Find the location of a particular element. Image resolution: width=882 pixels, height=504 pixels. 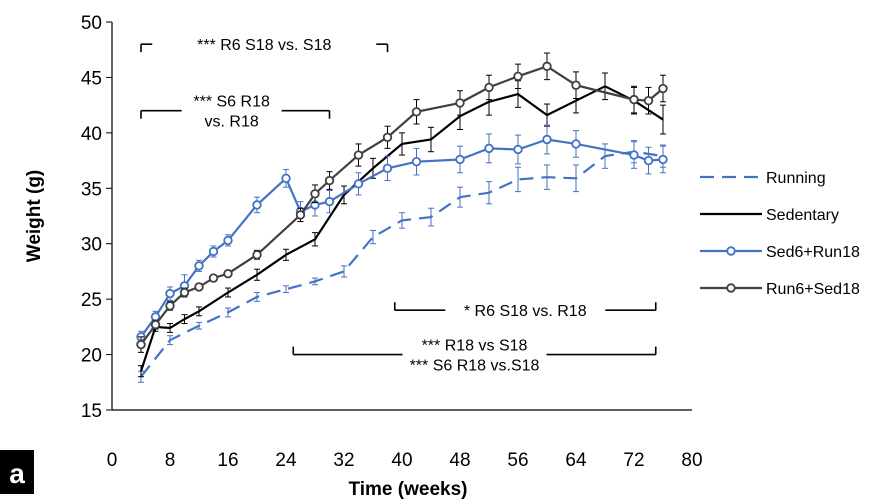

x-tick-label: 16 is located at coordinates (227, 460).